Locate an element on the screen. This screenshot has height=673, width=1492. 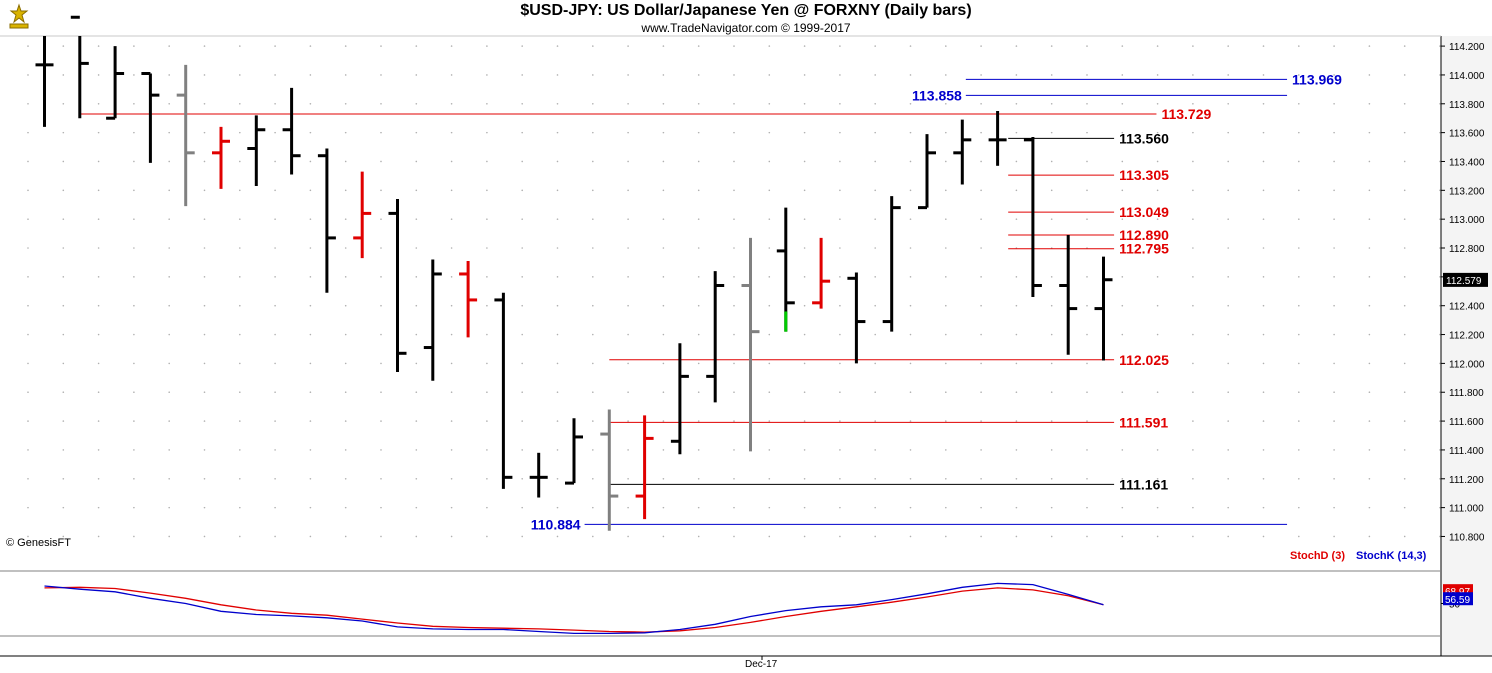
stoch-k-value-box is located at coordinates (1458, 599).